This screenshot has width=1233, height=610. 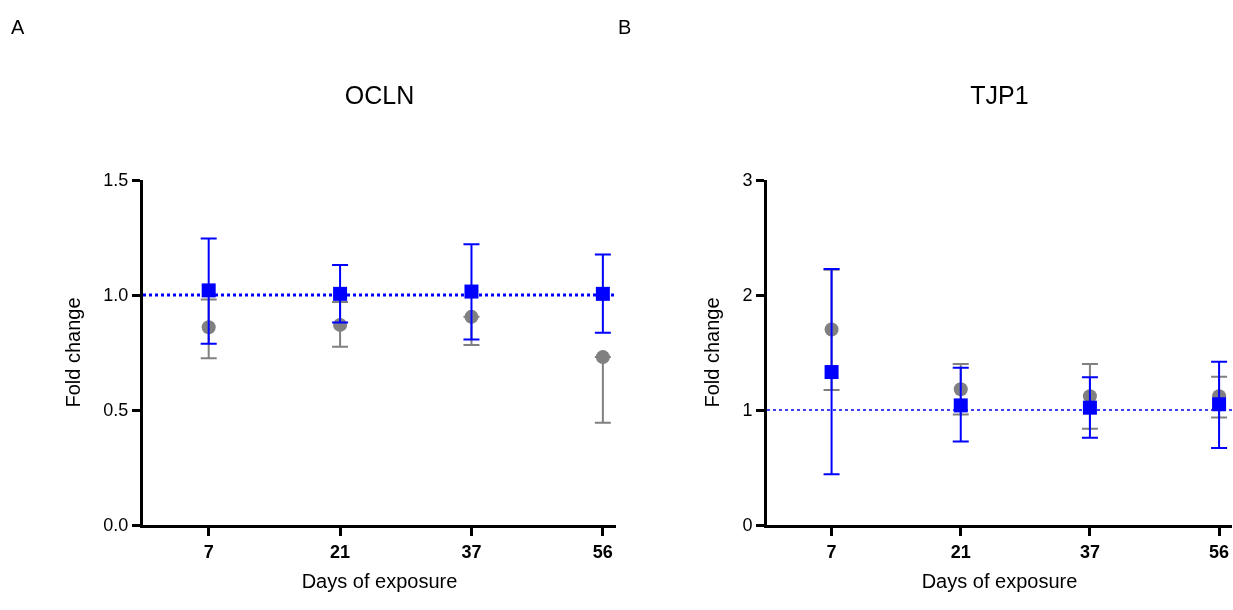 I want to click on y-tick-label: 2, so click(x=747, y=295).